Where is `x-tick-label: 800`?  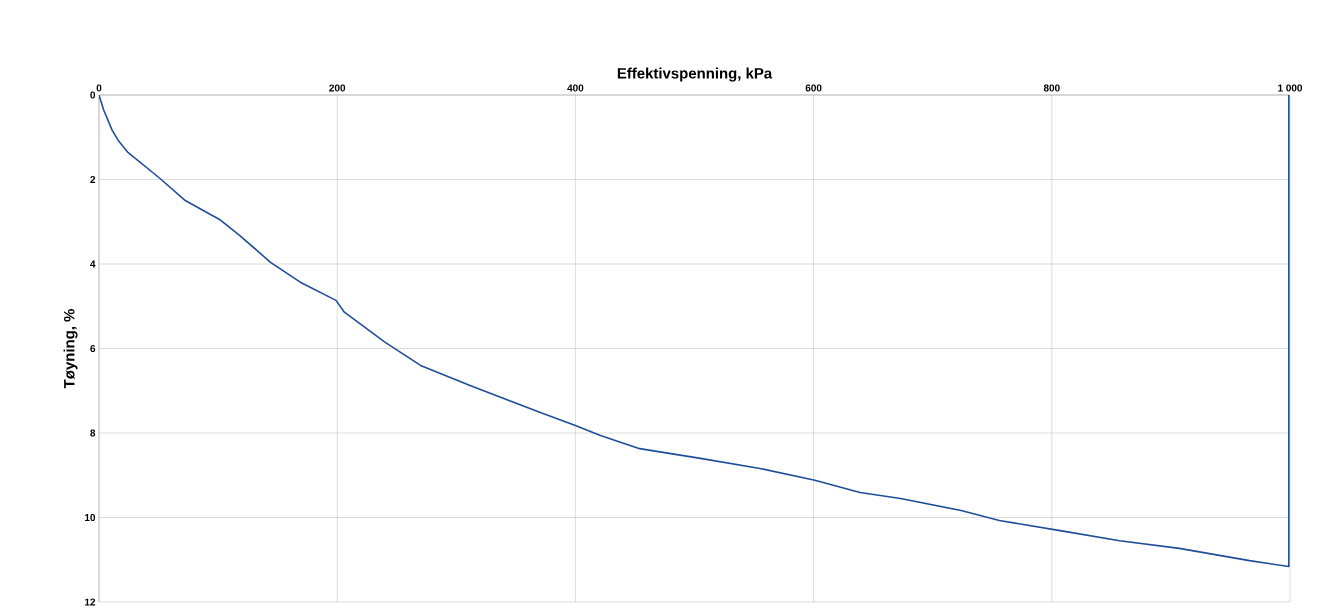
x-tick-label: 800 is located at coordinates (1051, 88).